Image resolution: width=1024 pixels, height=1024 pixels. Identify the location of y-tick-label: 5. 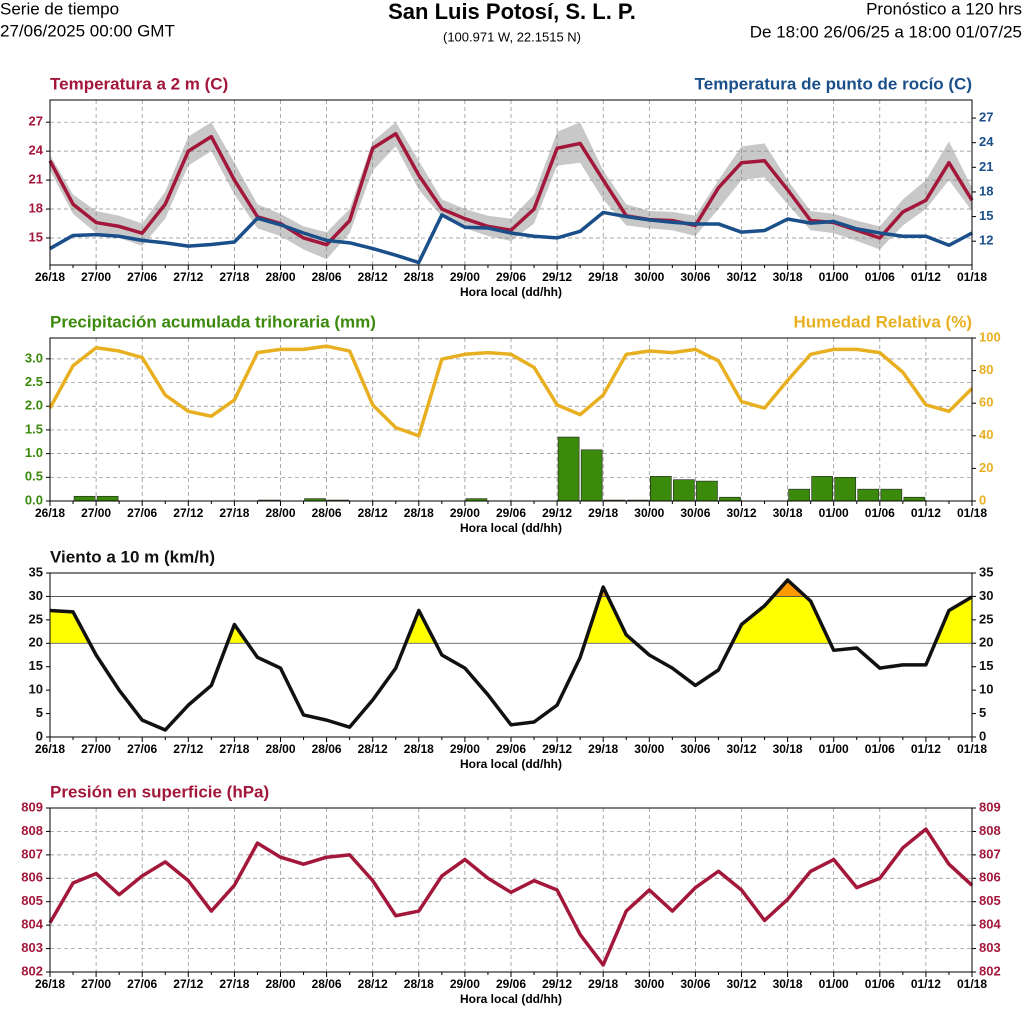
(39, 712).